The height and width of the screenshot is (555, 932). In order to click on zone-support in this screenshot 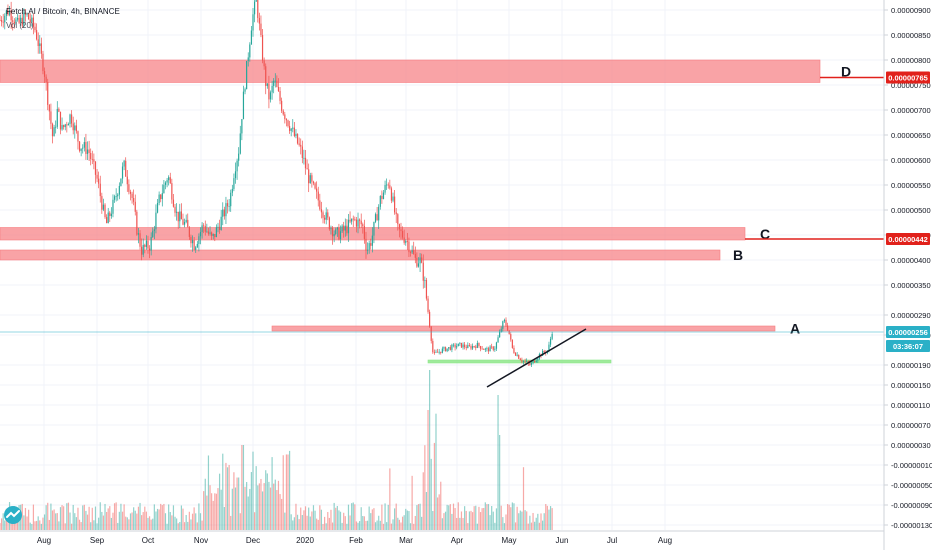, I will do `click(519, 361)`.